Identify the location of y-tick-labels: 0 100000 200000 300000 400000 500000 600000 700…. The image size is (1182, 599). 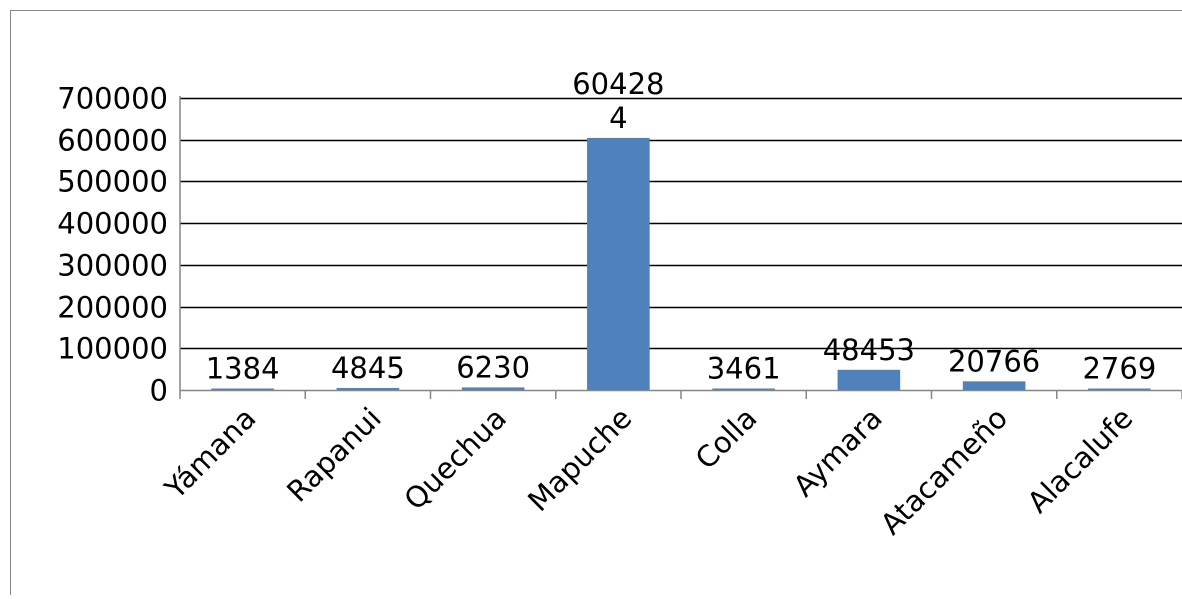
(112, 245).